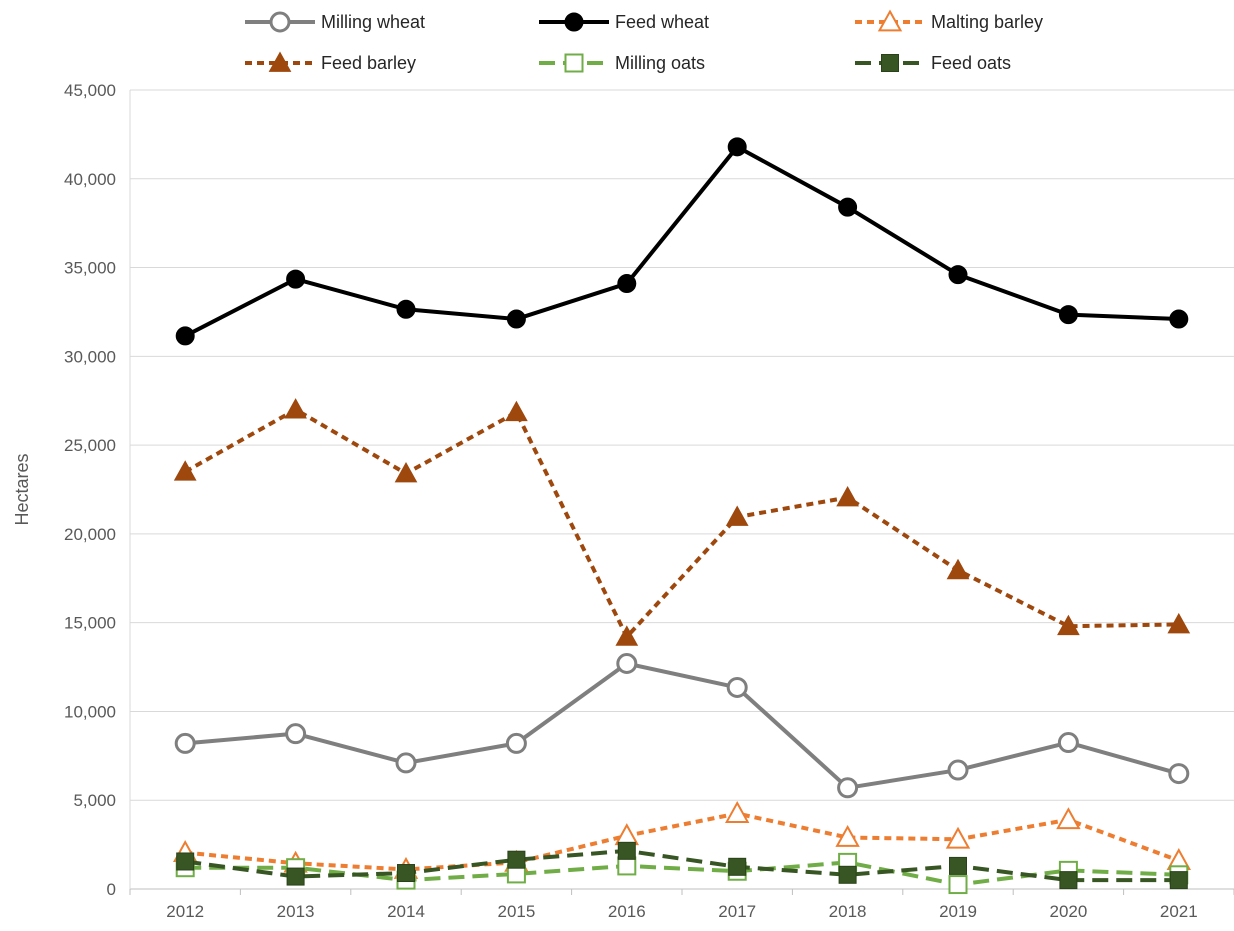 The height and width of the screenshot is (931, 1234). I want to click on y-axis-label: Hectares, so click(22, 489).